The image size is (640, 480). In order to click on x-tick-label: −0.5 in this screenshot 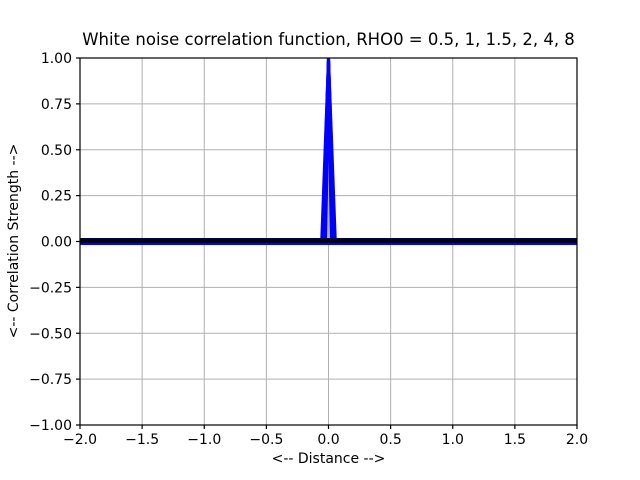, I will do `click(266, 440)`.